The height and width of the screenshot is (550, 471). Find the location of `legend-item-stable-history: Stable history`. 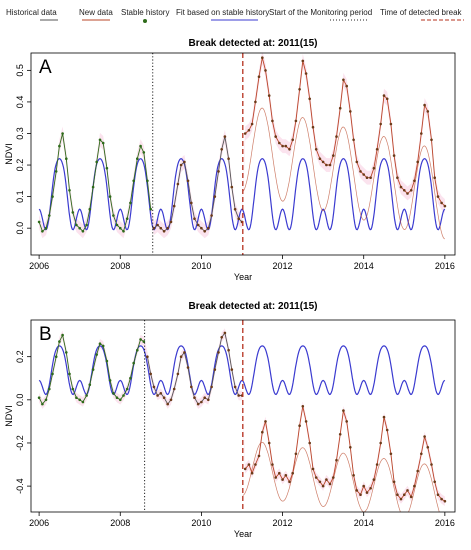

legend-item-stable-history: Stable history is located at coordinates (145, 12).